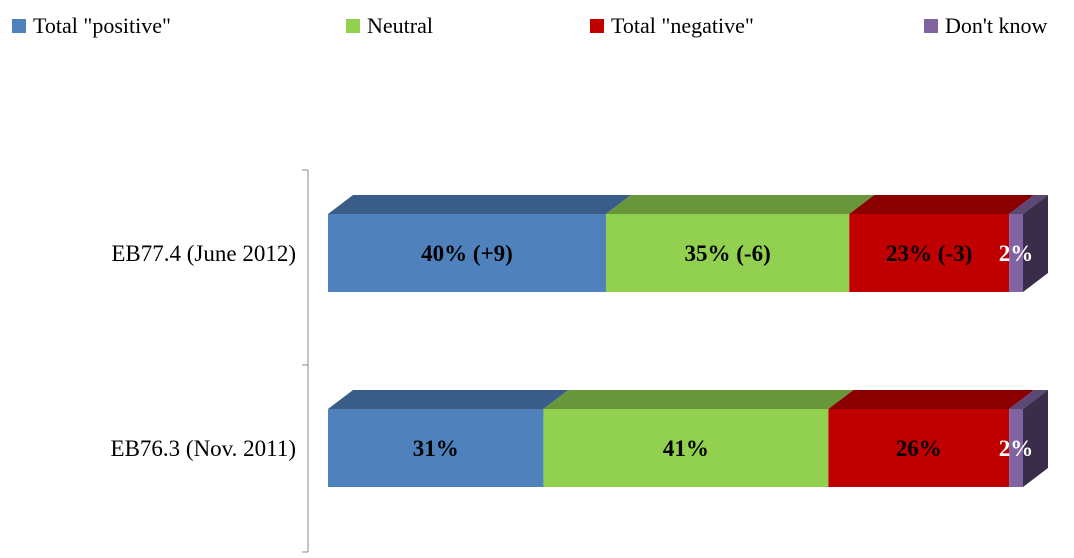 The image size is (1074, 558). Describe the element at coordinates (436, 448) in the screenshot. I see `data-label-total-positive-1: 31%` at that location.